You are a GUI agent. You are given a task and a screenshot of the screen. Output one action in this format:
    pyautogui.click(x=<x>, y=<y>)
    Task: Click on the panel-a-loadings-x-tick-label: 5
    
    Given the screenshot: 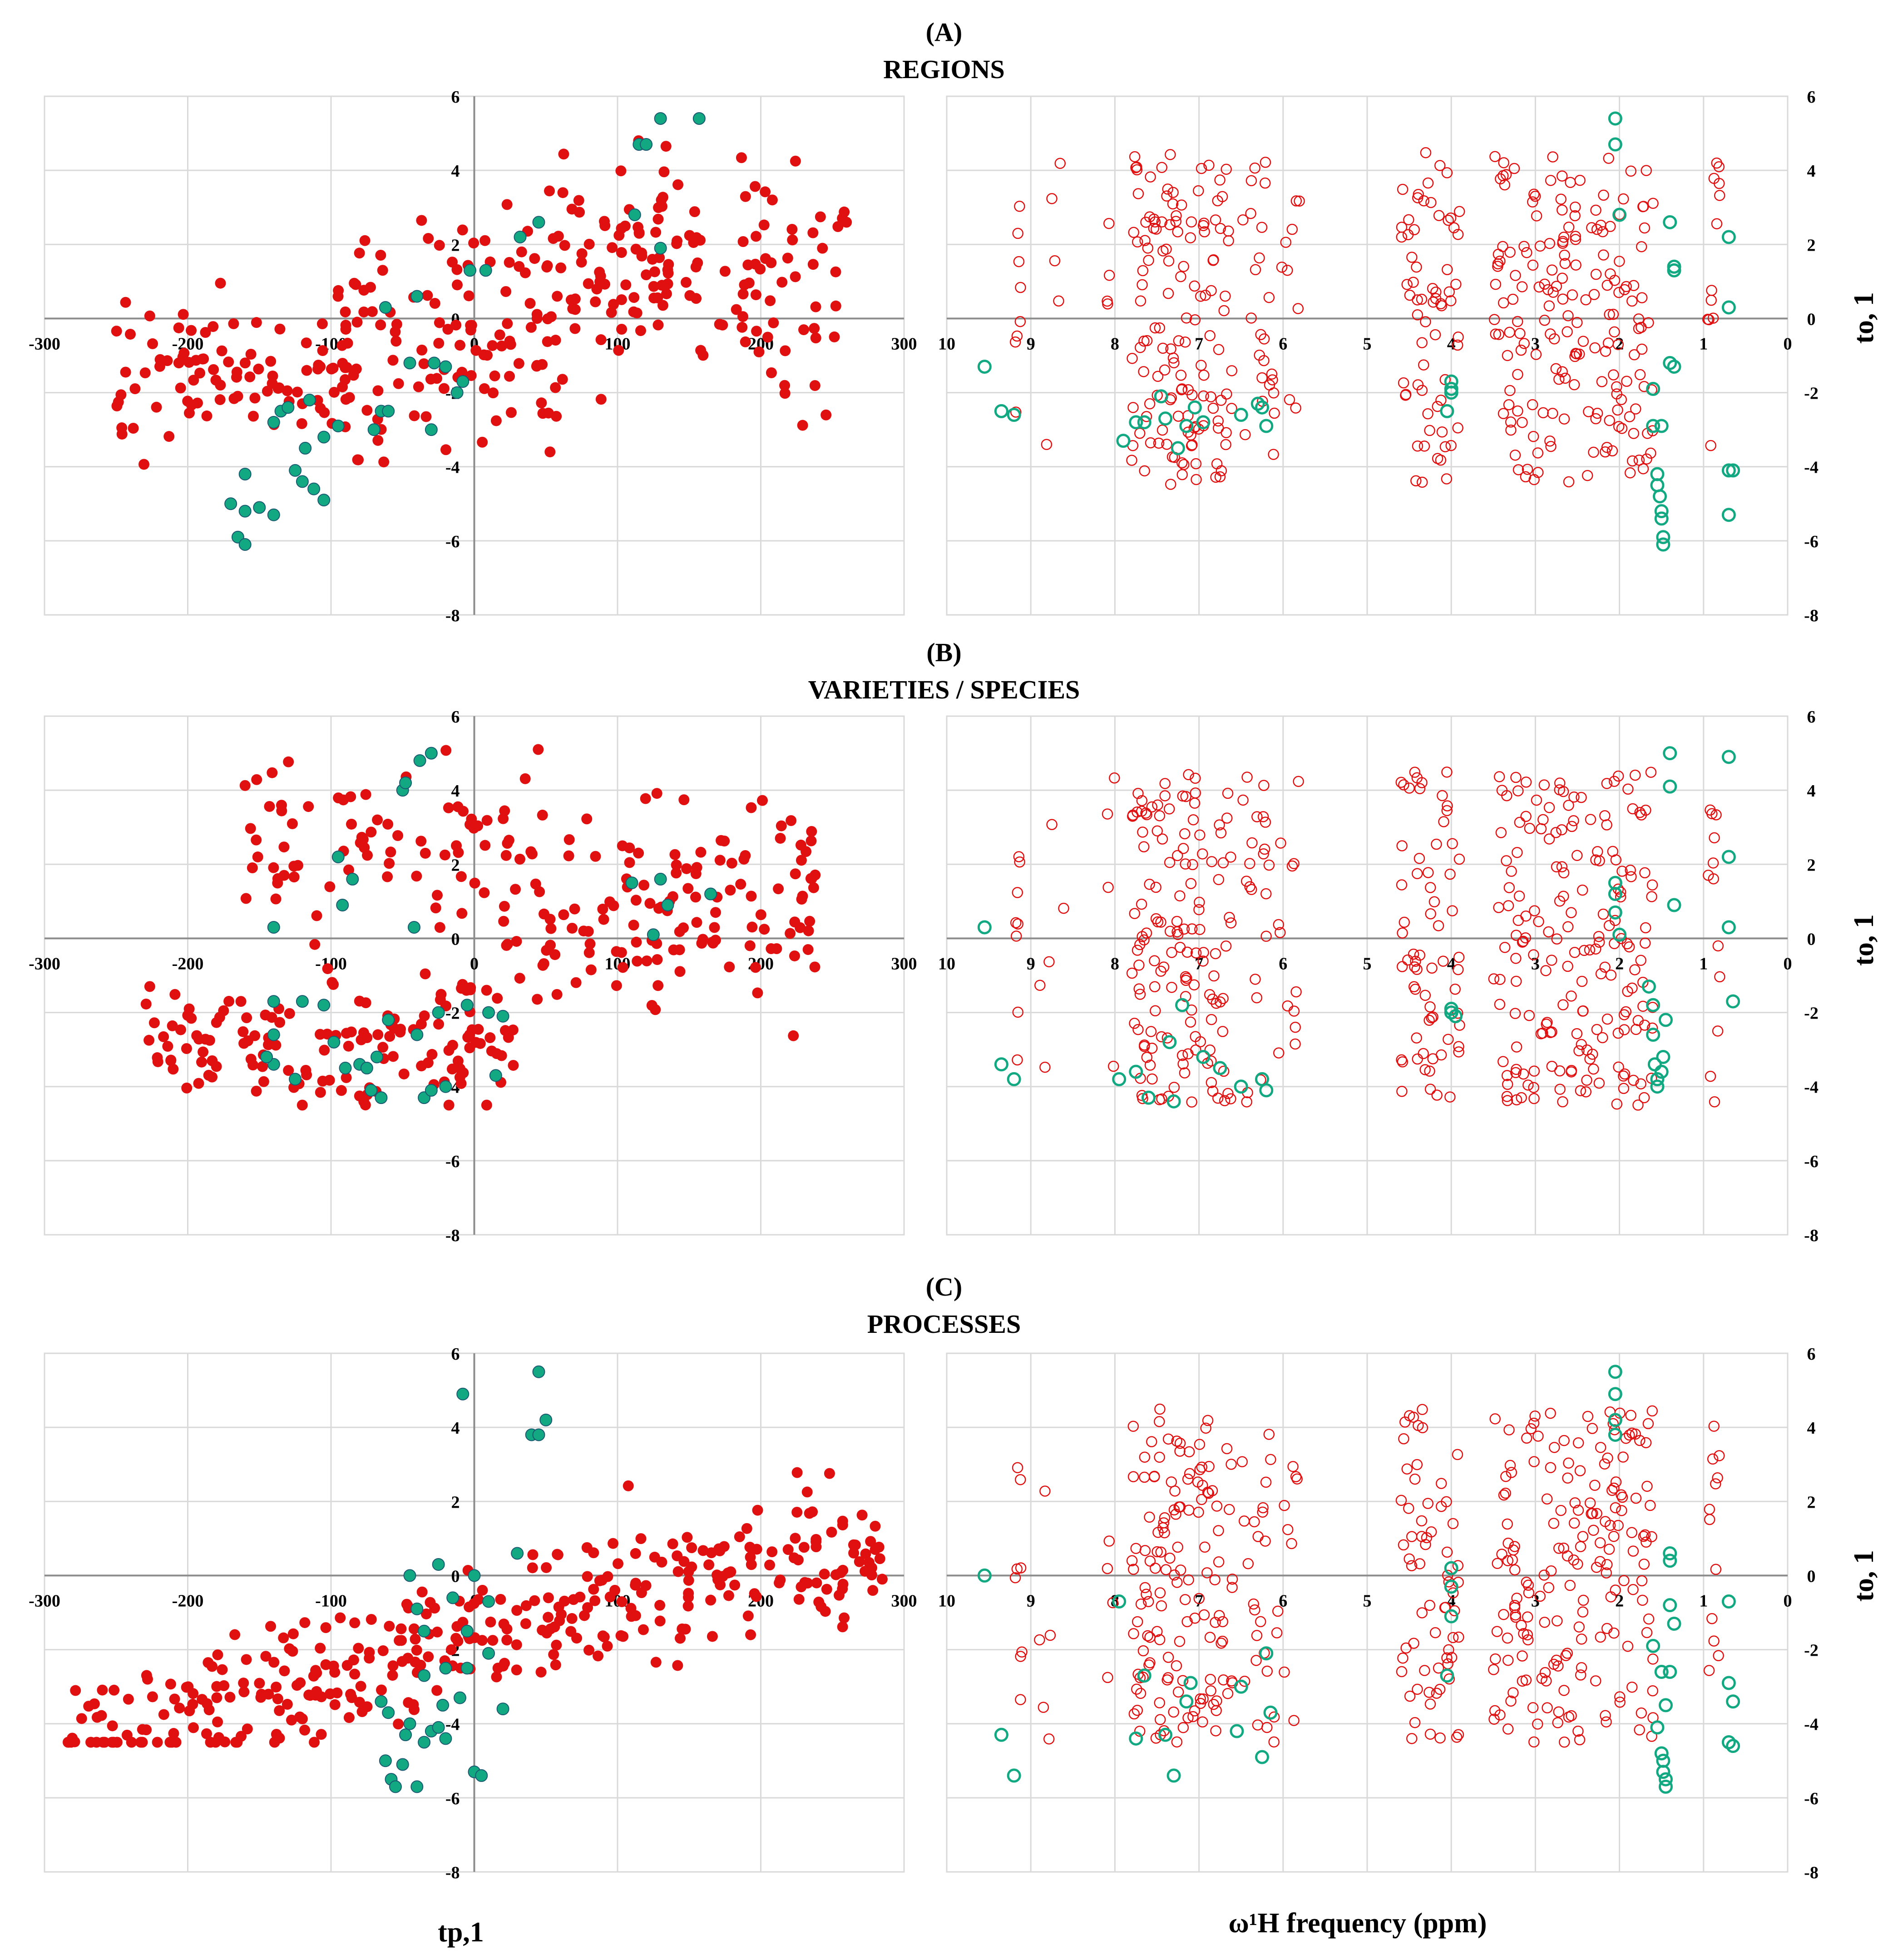 What is the action you would take?
    pyautogui.click(x=1367, y=343)
    